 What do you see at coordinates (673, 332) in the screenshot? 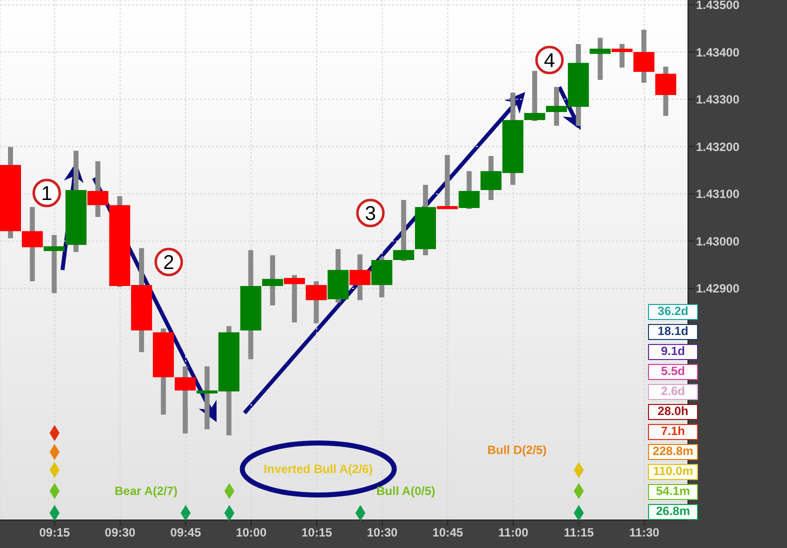
I see `annotation: 18.1d` at bounding box center [673, 332].